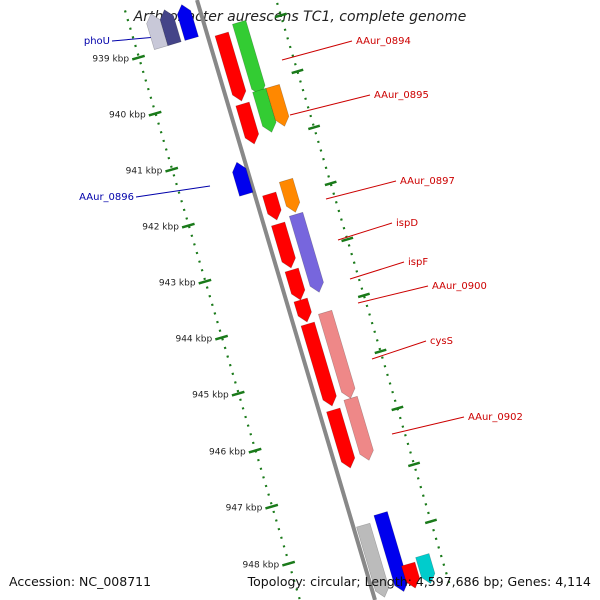 This screenshot has height=600, width=600. What do you see at coordinates (427, 181) in the screenshot?
I see `gene-label-text: AAur_0897` at bounding box center [427, 181].